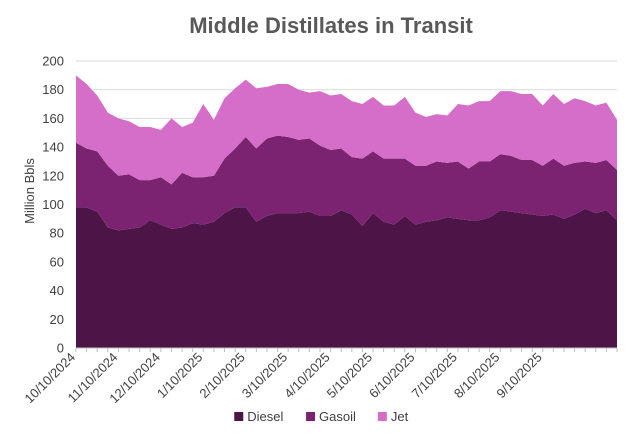 Image resolution: width=641 pixels, height=443 pixels. Describe the element at coordinates (346, 349) in the screenshot. I see `axes` at that location.